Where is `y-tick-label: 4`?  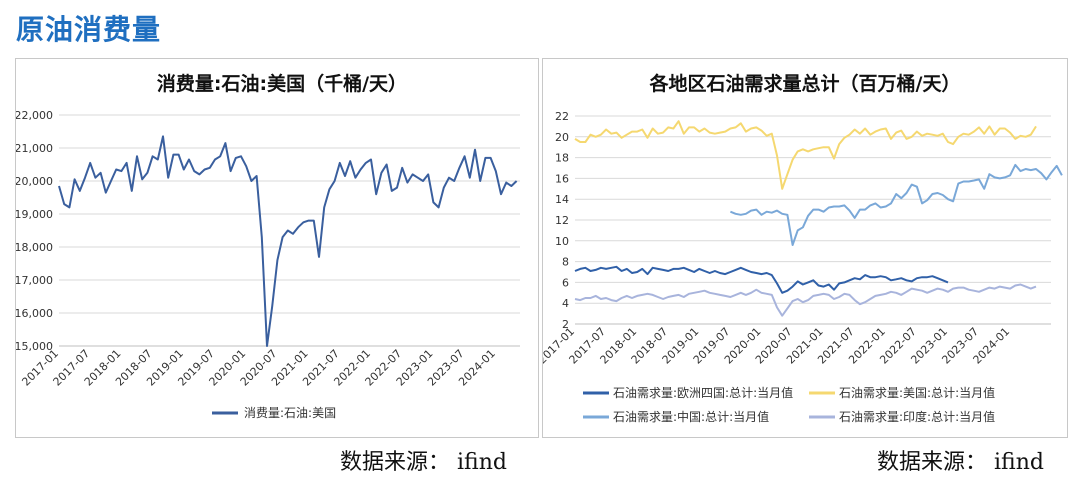 y-tick-label: 4 is located at coordinates (565, 303).